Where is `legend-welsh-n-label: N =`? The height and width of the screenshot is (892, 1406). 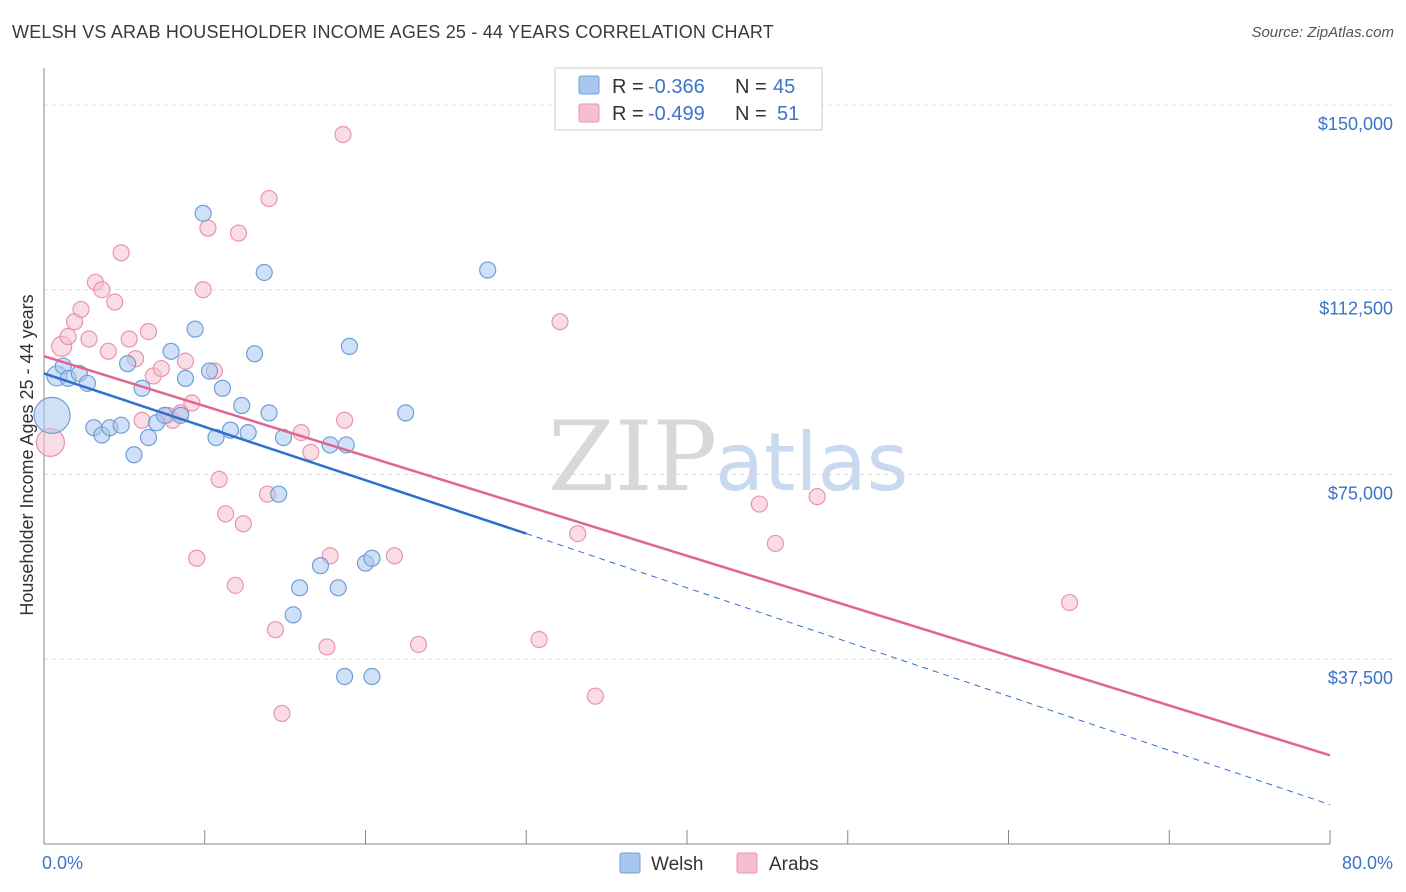 legend-welsh-n-label: N = is located at coordinates (751, 87).